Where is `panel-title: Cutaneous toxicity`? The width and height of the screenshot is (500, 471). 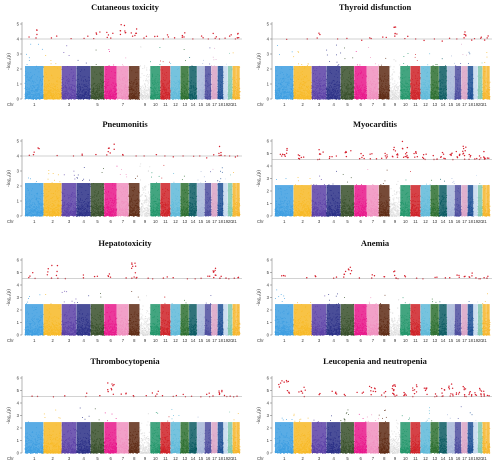
panel-title: Cutaneous toxicity is located at coordinates (125, 7).